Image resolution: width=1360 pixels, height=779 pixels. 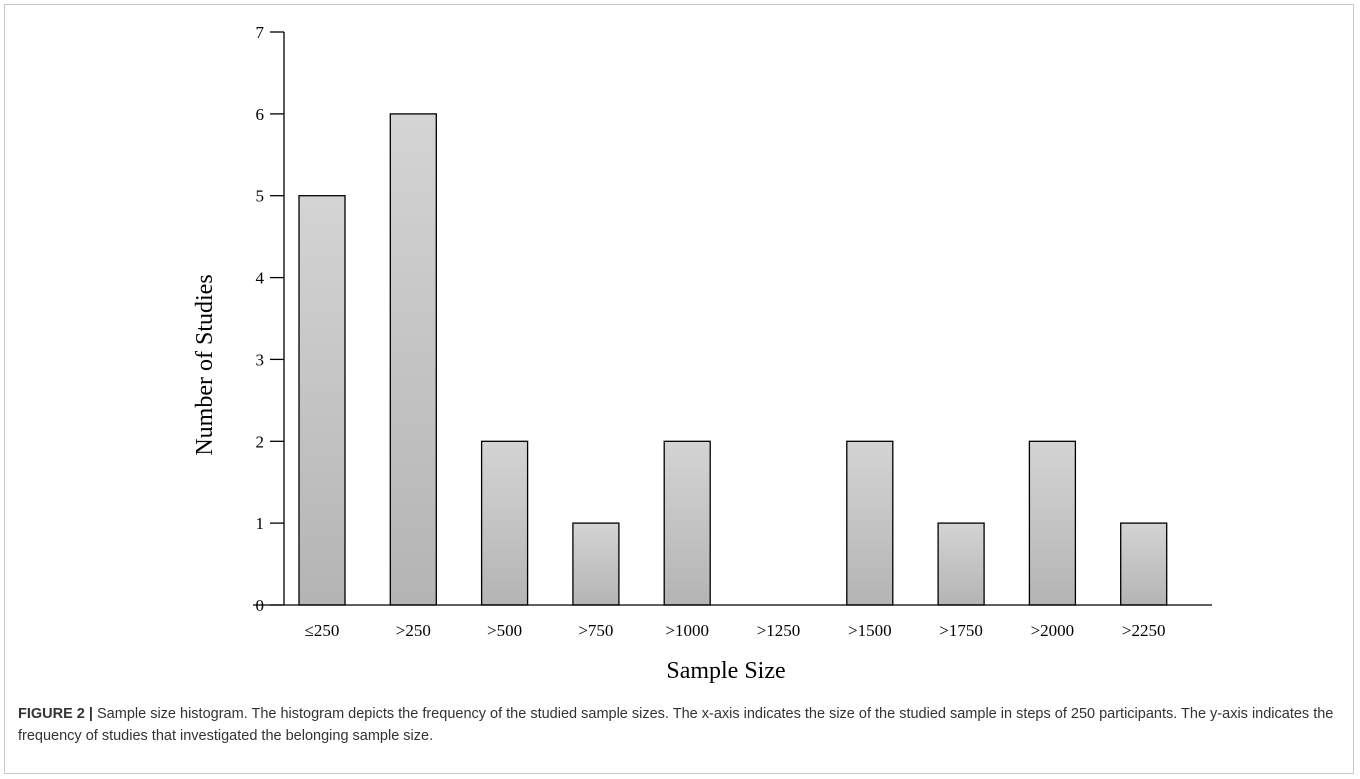 What do you see at coordinates (504, 630) in the screenshot?
I see `x-tick-label: >500` at bounding box center [504, 630].